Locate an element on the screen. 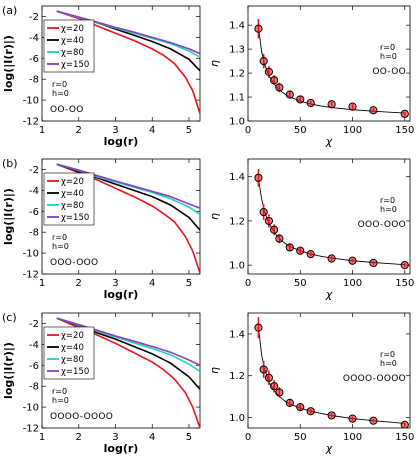 Image resolution: width=416 pixels, height=469 pixels. legend-label: χ=40 is located at coordinates (72, 194).